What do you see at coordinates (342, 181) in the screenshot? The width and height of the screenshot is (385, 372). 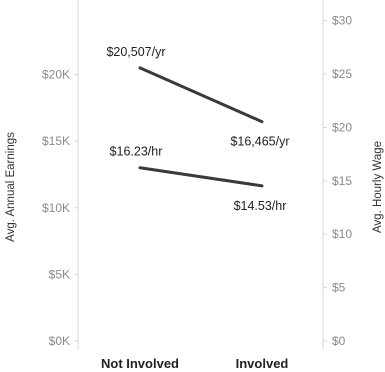 I see `y-right-tick-label: $15` at bounding box center [342, 181].